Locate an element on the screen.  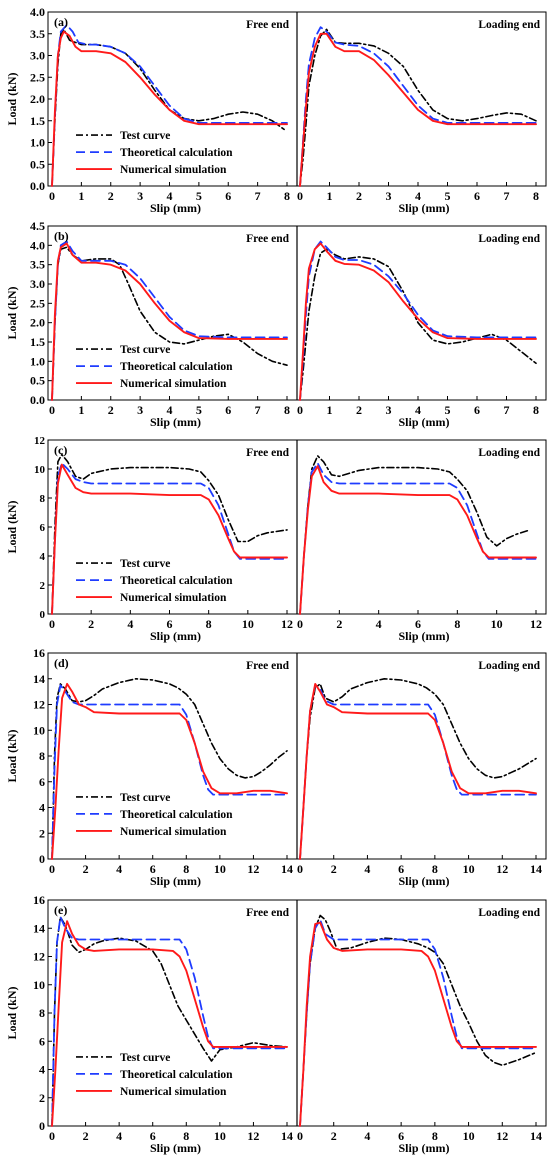
x-tick-label: 5 is located at coordinates (448, 410).